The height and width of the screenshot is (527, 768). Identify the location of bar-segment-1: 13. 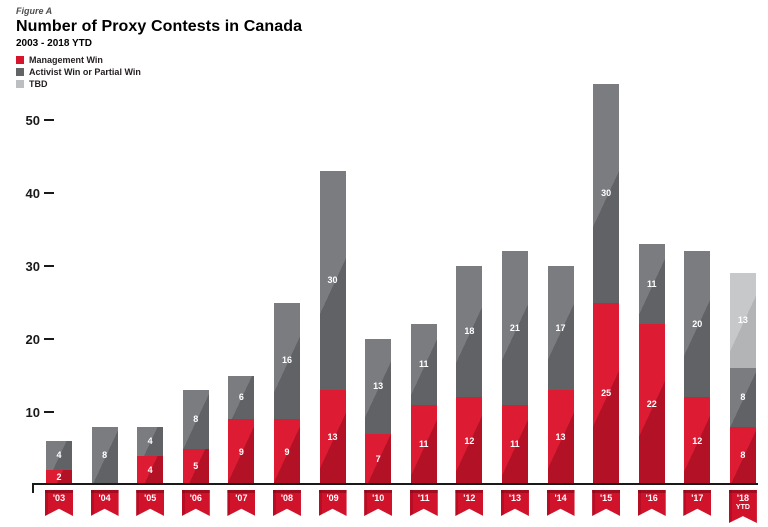
(378, 386).